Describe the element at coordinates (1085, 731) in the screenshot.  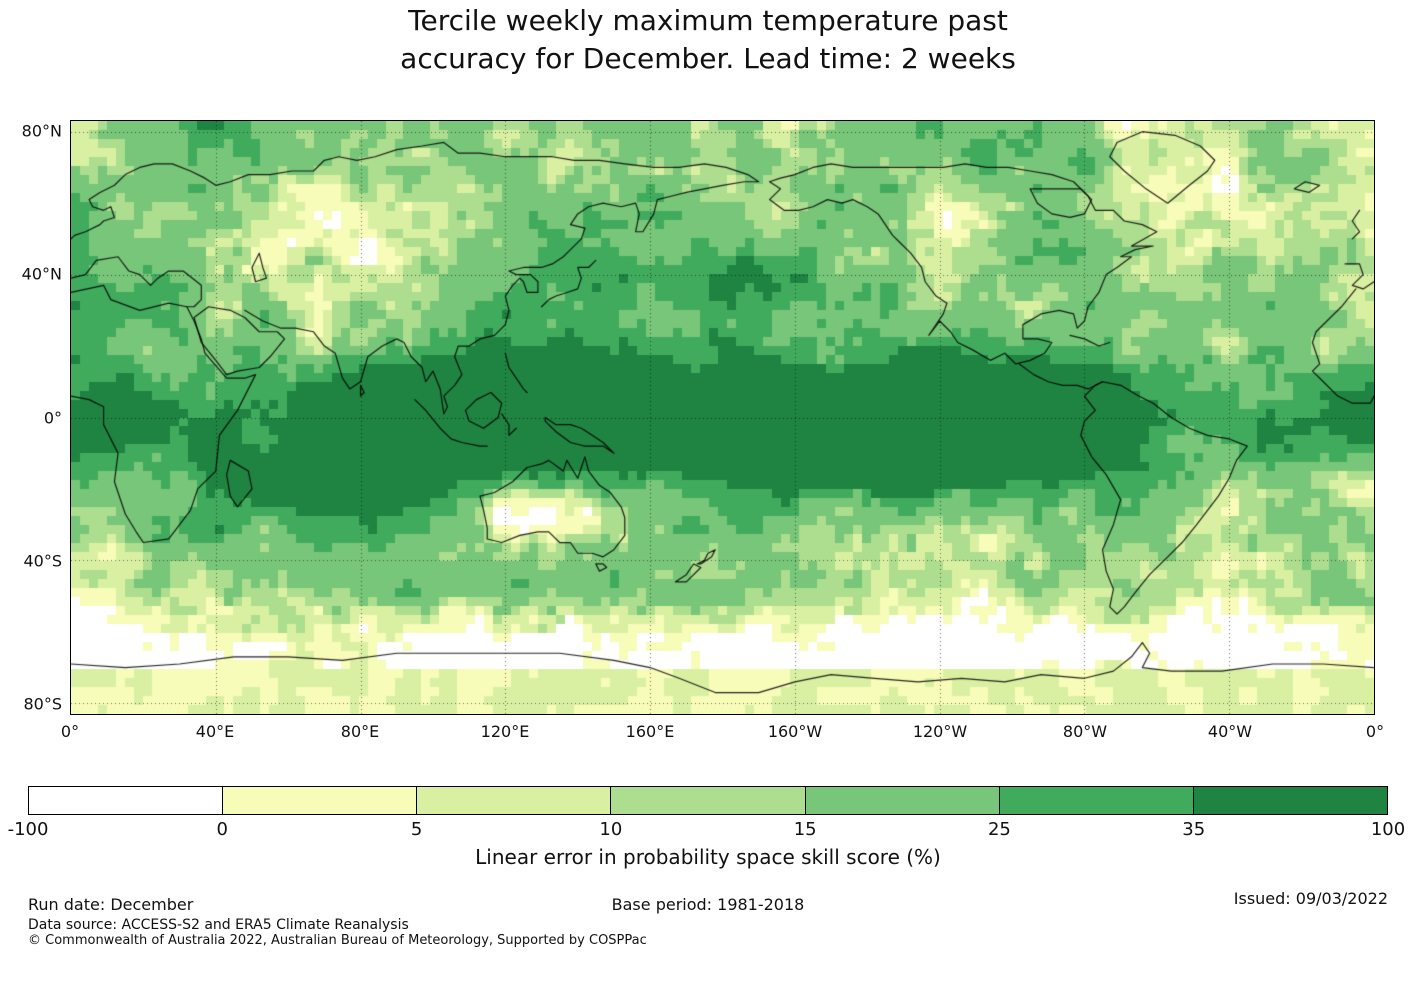
I see `lon-tick-label: 80°W` at that location.